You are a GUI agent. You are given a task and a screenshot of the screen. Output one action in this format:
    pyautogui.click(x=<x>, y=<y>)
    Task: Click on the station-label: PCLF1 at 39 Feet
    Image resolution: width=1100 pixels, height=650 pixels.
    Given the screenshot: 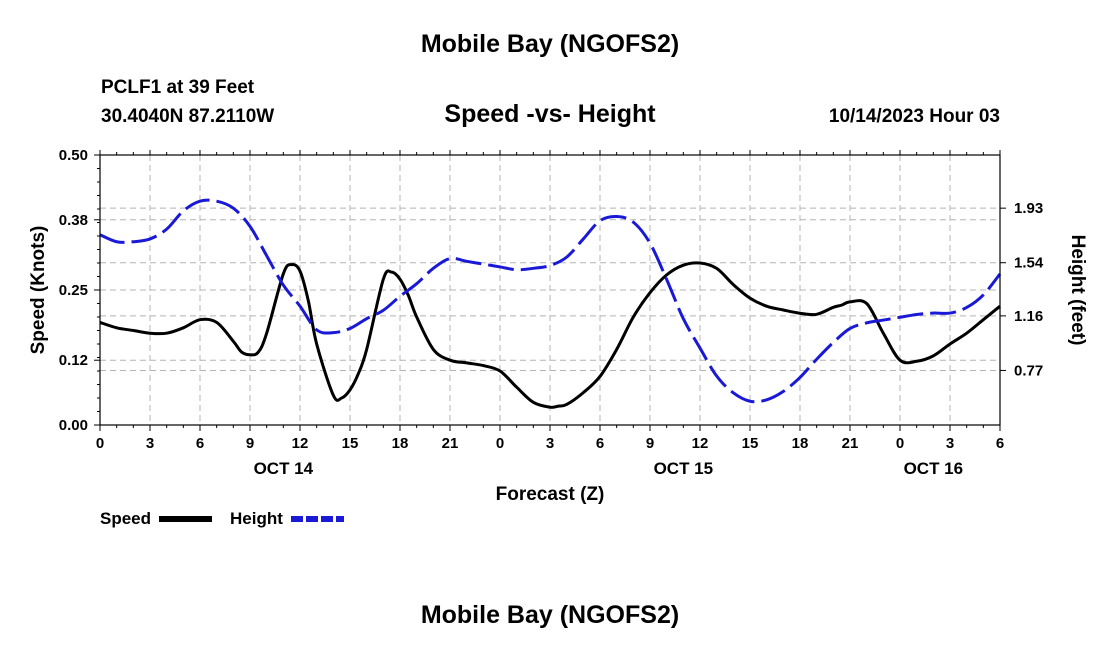 What is the action you would take?
    pyautogui.click(x=178, y=87)
    